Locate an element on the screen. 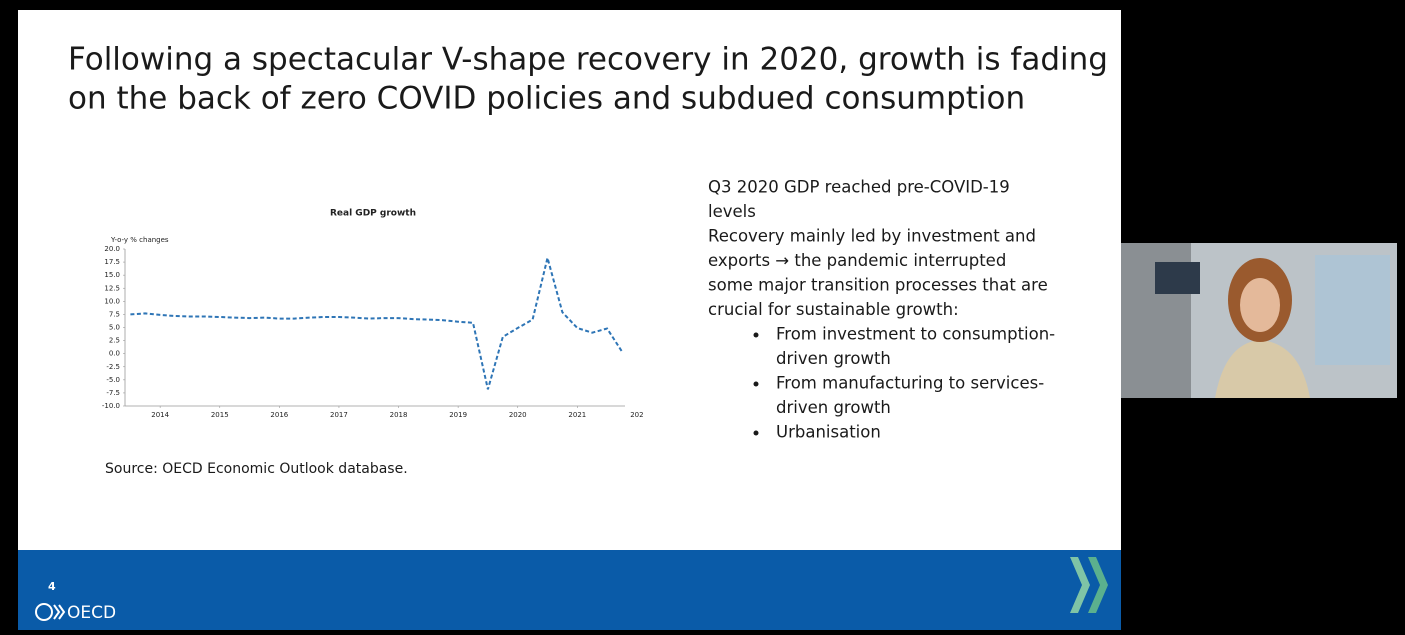  paragraph-line: exports → the pandemic interrupted is located at coordinates (857, 260).